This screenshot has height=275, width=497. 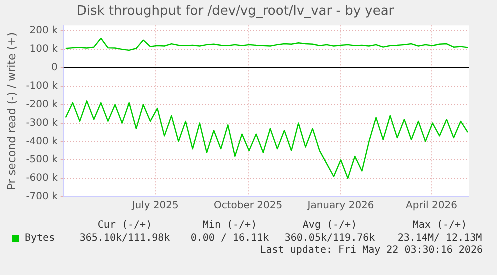 I want to click on y-tick-label: 100 k, so click(x=44, y=50).